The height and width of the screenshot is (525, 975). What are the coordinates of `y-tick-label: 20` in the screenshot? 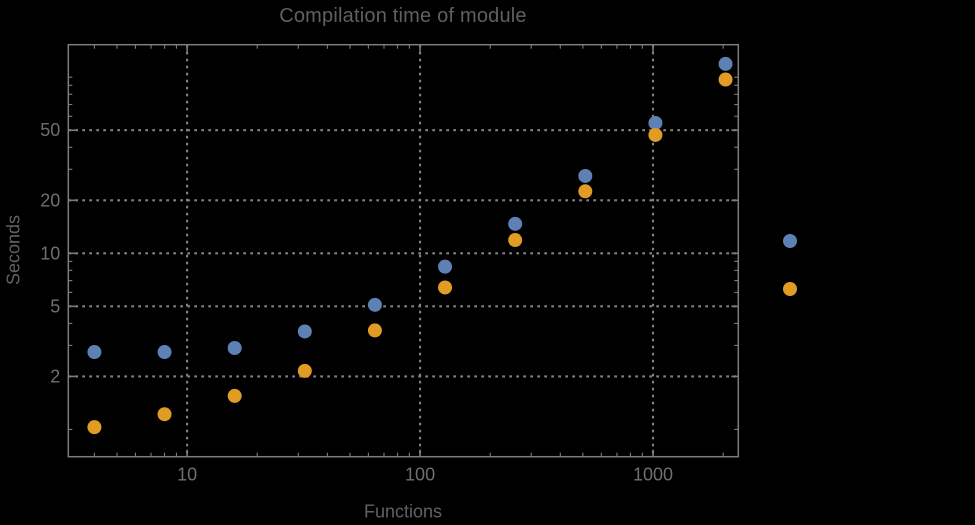 It's located at (50, 200).